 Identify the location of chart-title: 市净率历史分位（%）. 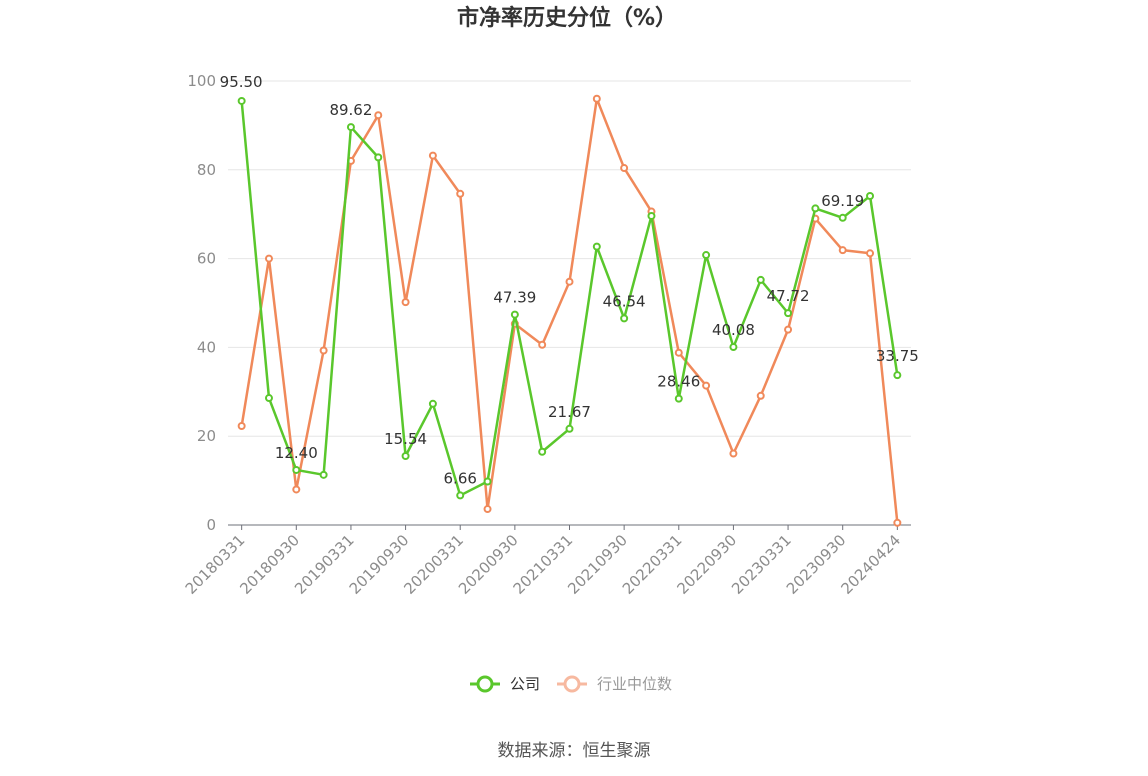
(567, 18).